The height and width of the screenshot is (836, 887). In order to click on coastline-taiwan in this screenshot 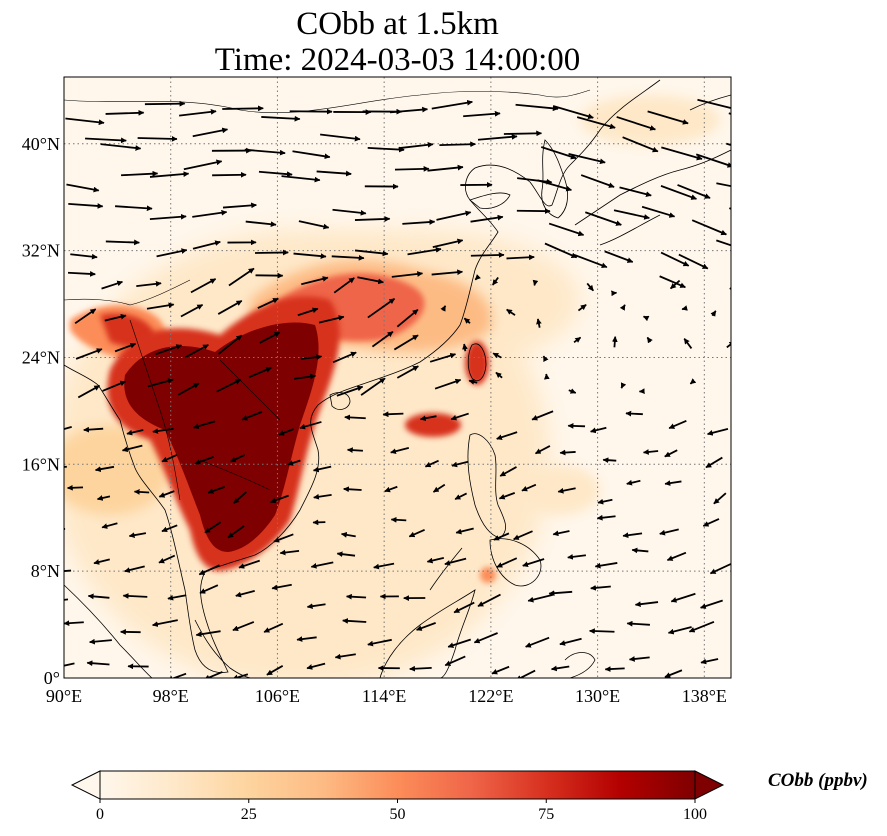, I will do `click(477, 362)`.